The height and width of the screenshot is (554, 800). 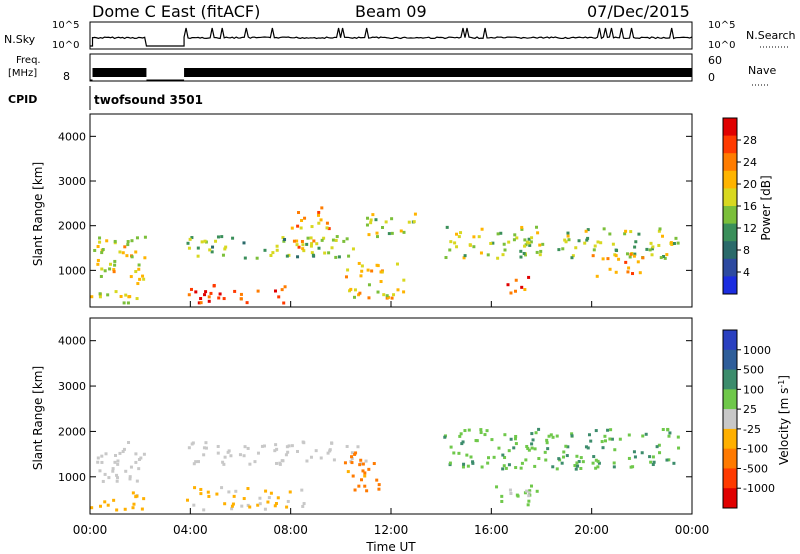 What do you see at coordinates (390, 547) in the screenshot?
I see `time-axis-label: Time UT` at bounding box center [390, 547].